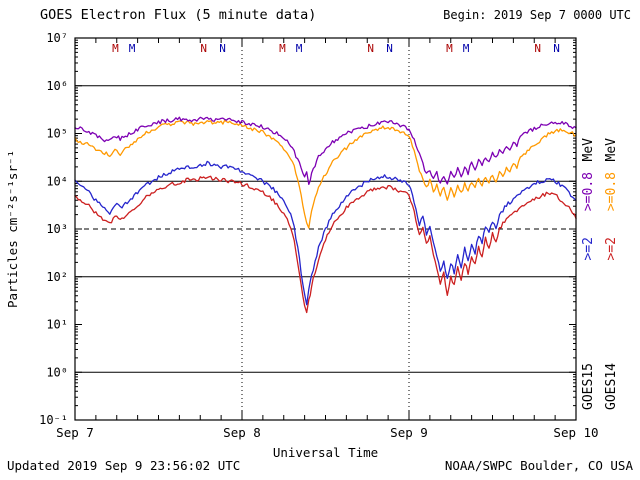 Image resolution: width=640 pixels, height=480 pixels. What do you see at coordinates (588, 150) in the screenshot?
I see `legend-goes15-mev-unit: MeV` at bounding box center [588, 150].